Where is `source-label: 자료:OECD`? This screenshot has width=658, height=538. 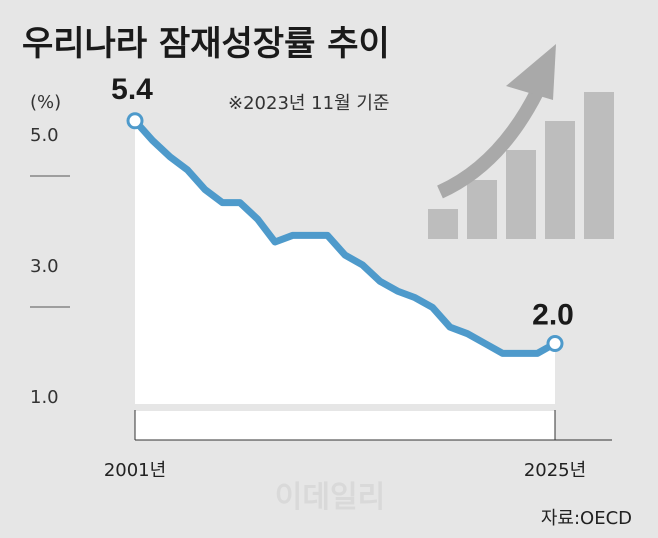 source-label: 자료:OECD is located at coordinates (586, 518).